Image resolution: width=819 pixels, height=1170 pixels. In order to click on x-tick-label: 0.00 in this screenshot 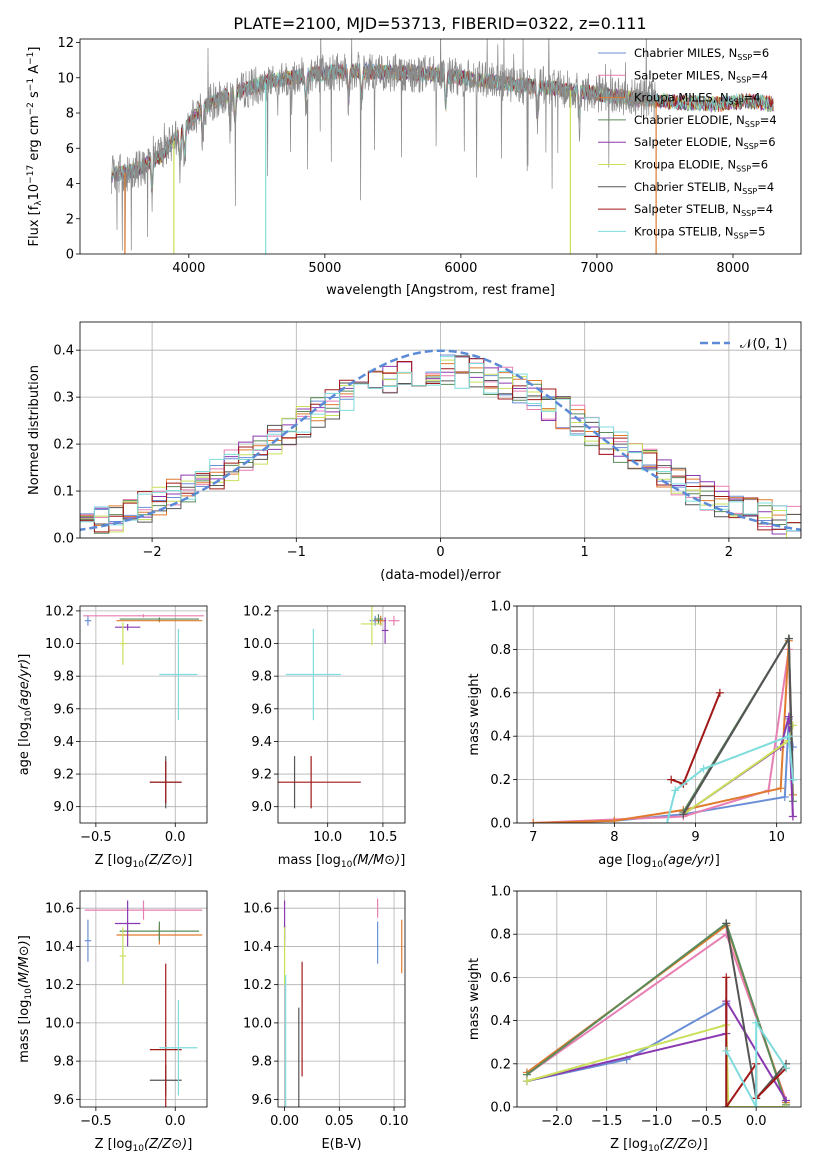, I will do `click(284, 1121)`.